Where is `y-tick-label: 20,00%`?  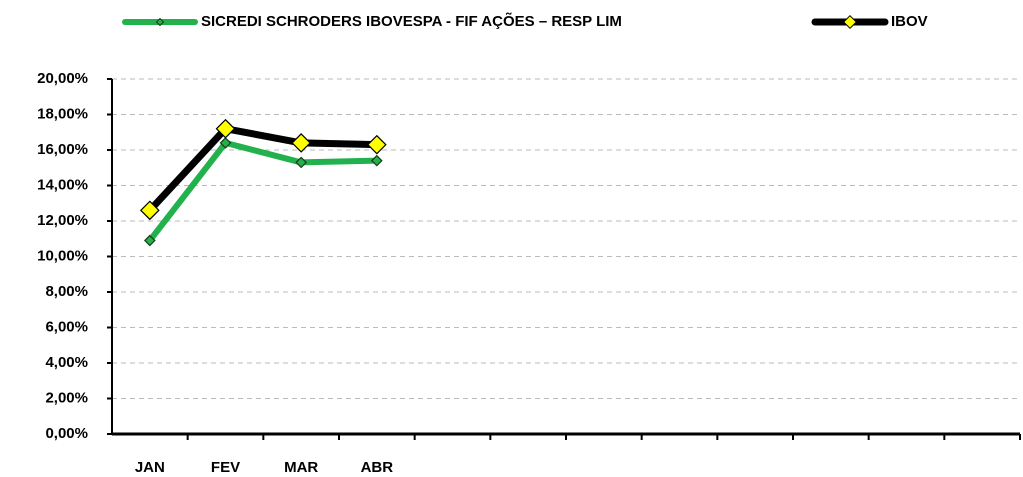
y-tick-label: 20,00% is located at coordinates (62, 78).